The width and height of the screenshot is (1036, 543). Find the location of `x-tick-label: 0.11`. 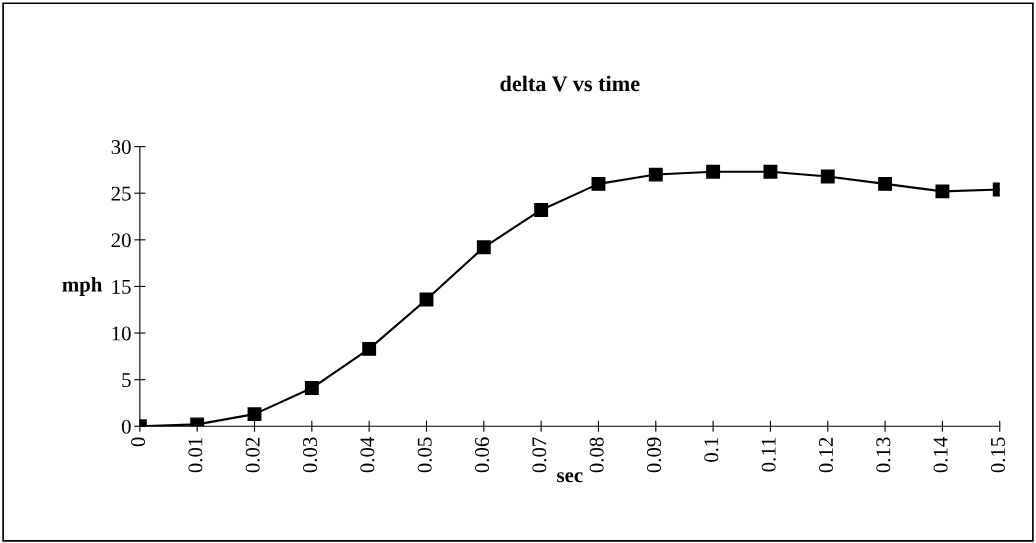

x-tick-label: 0.11 is located at coordinates (768, 454).